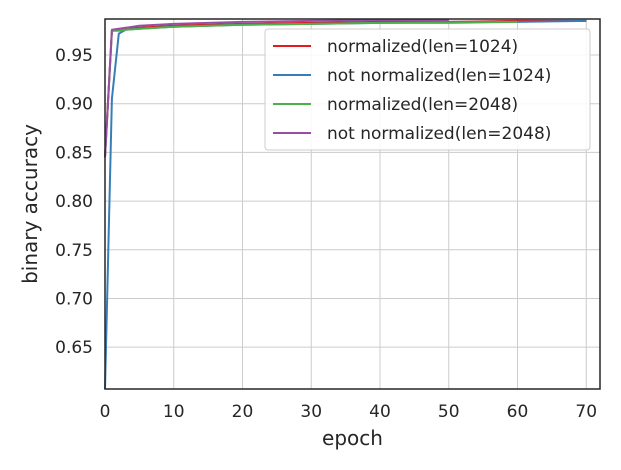 This screenshot has width=621, height=470. I want to click on legend-entry: normalized(len=1024), so click(422, 47).